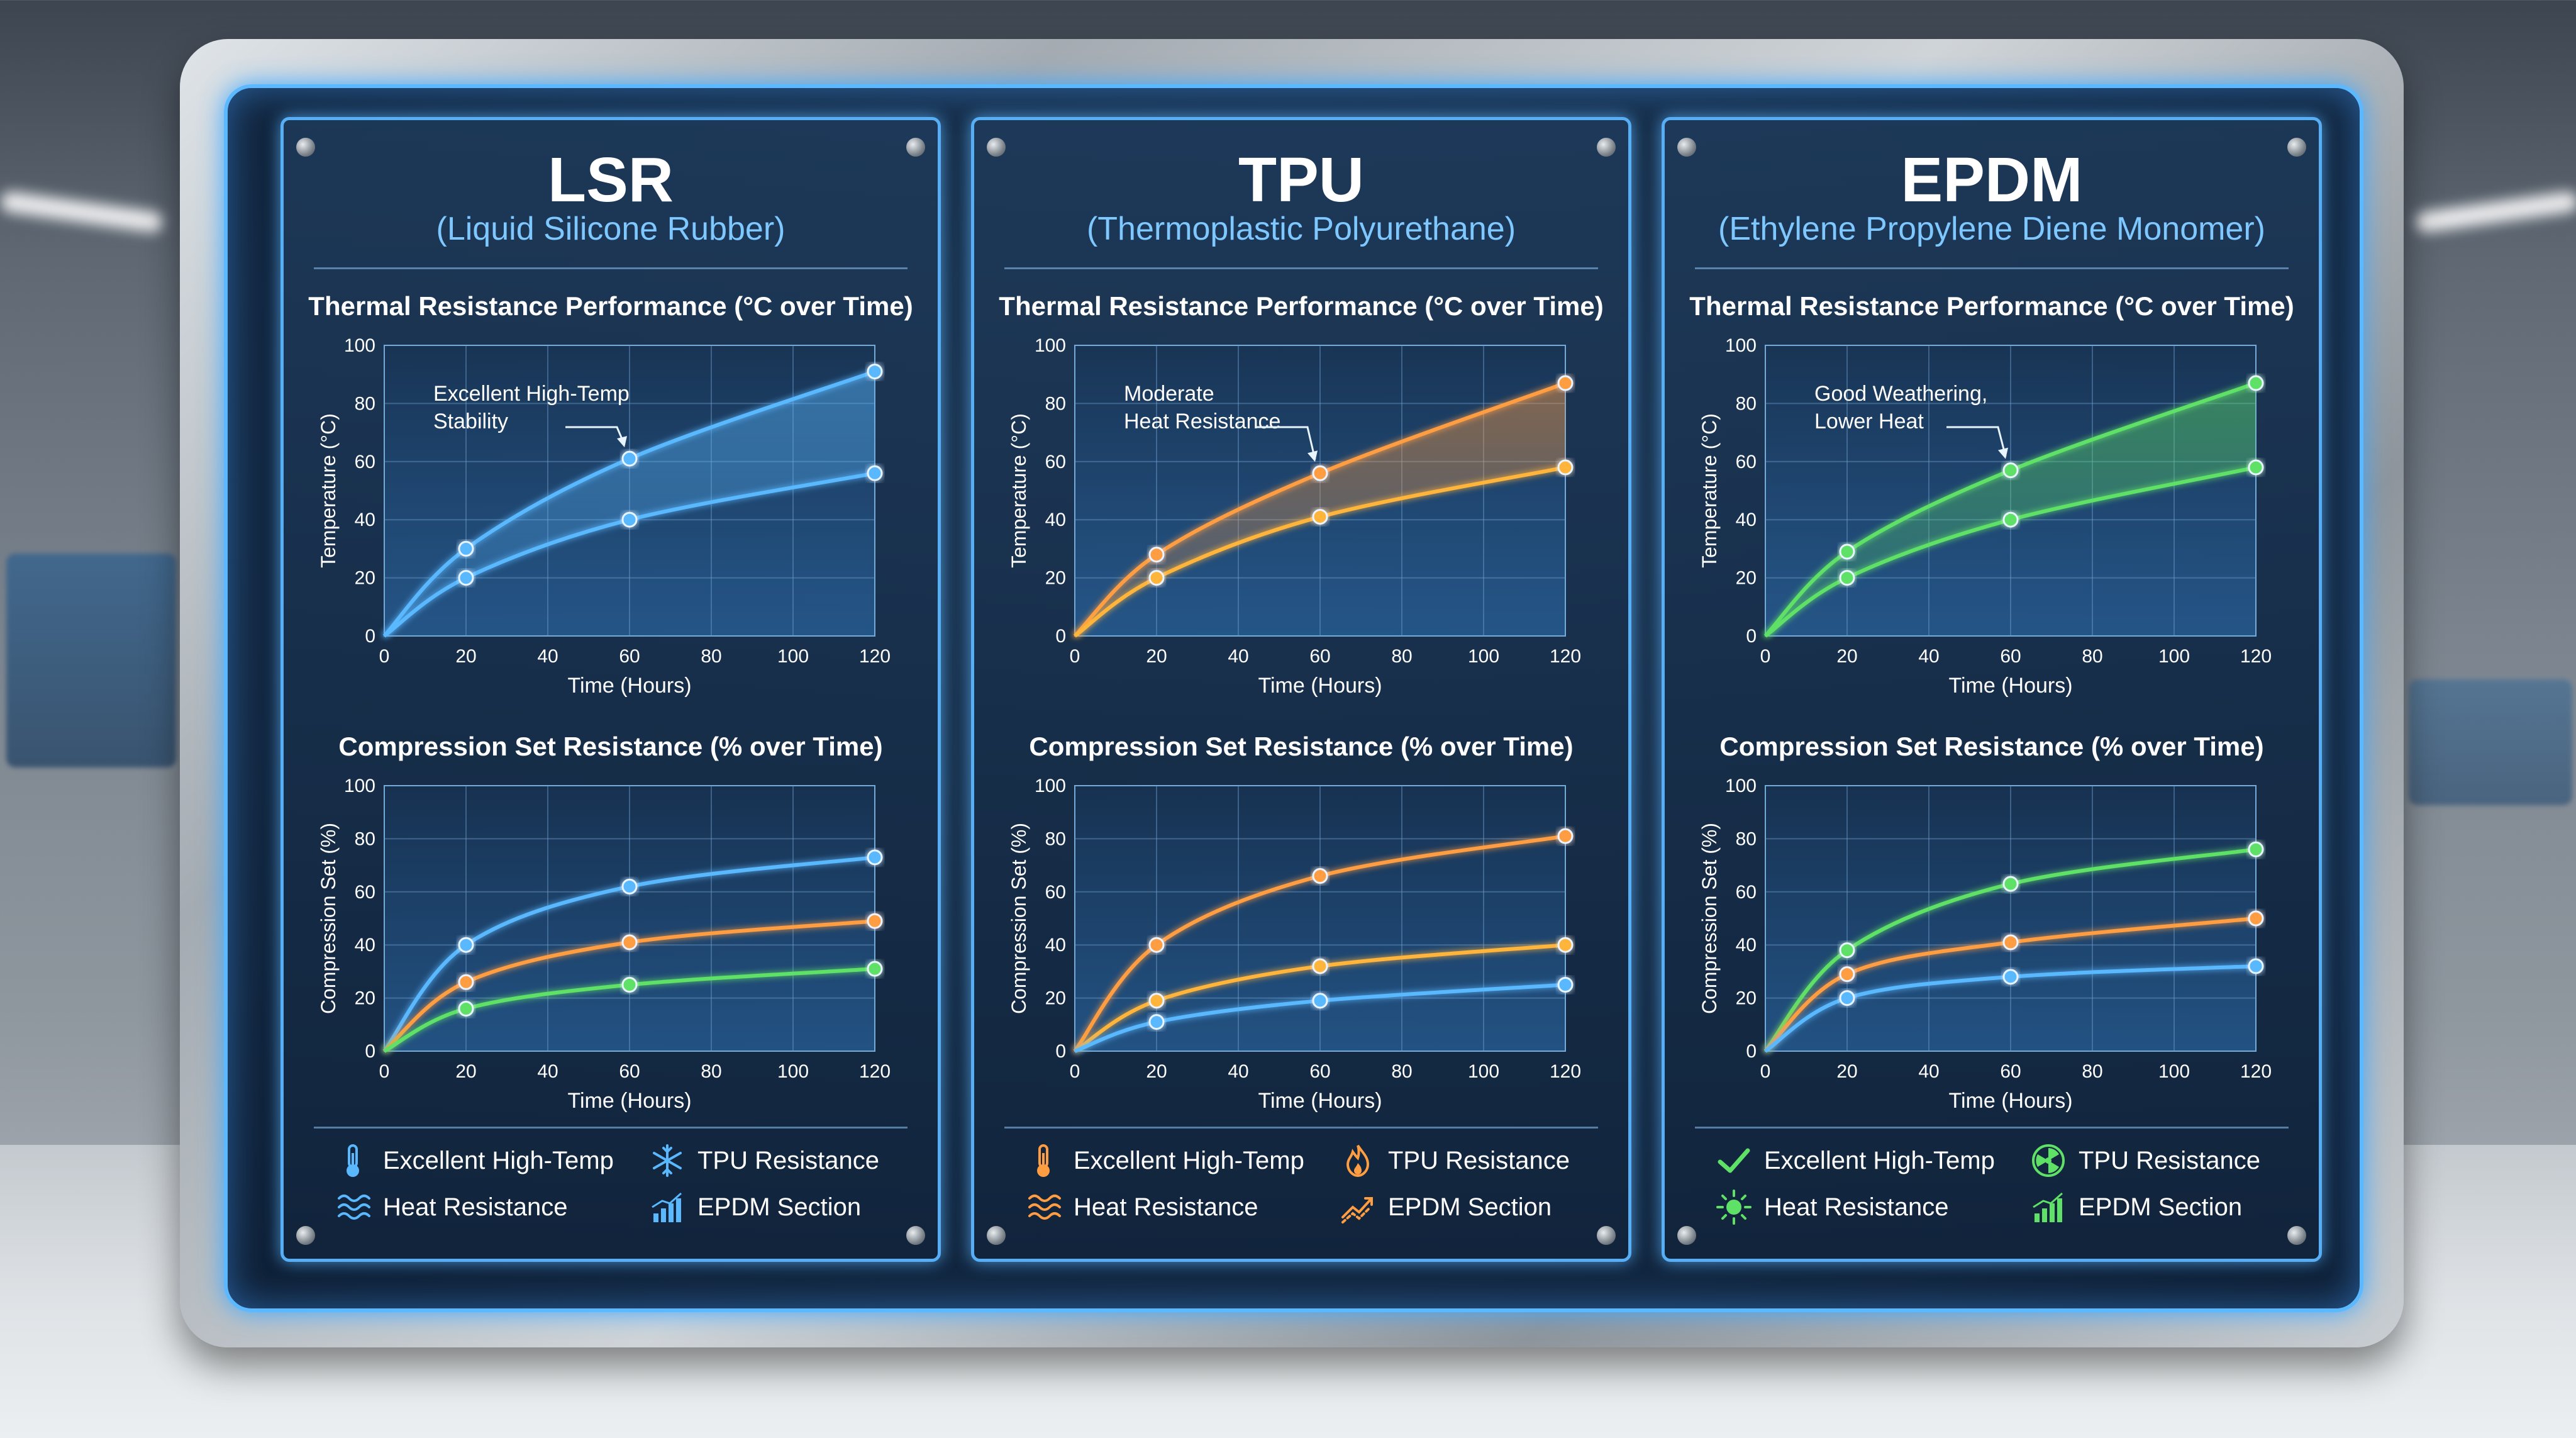 Image resolution: width=2576 pixels, height=1438 pixels. I want to click on panel-title: LSR, so click(611, 180).